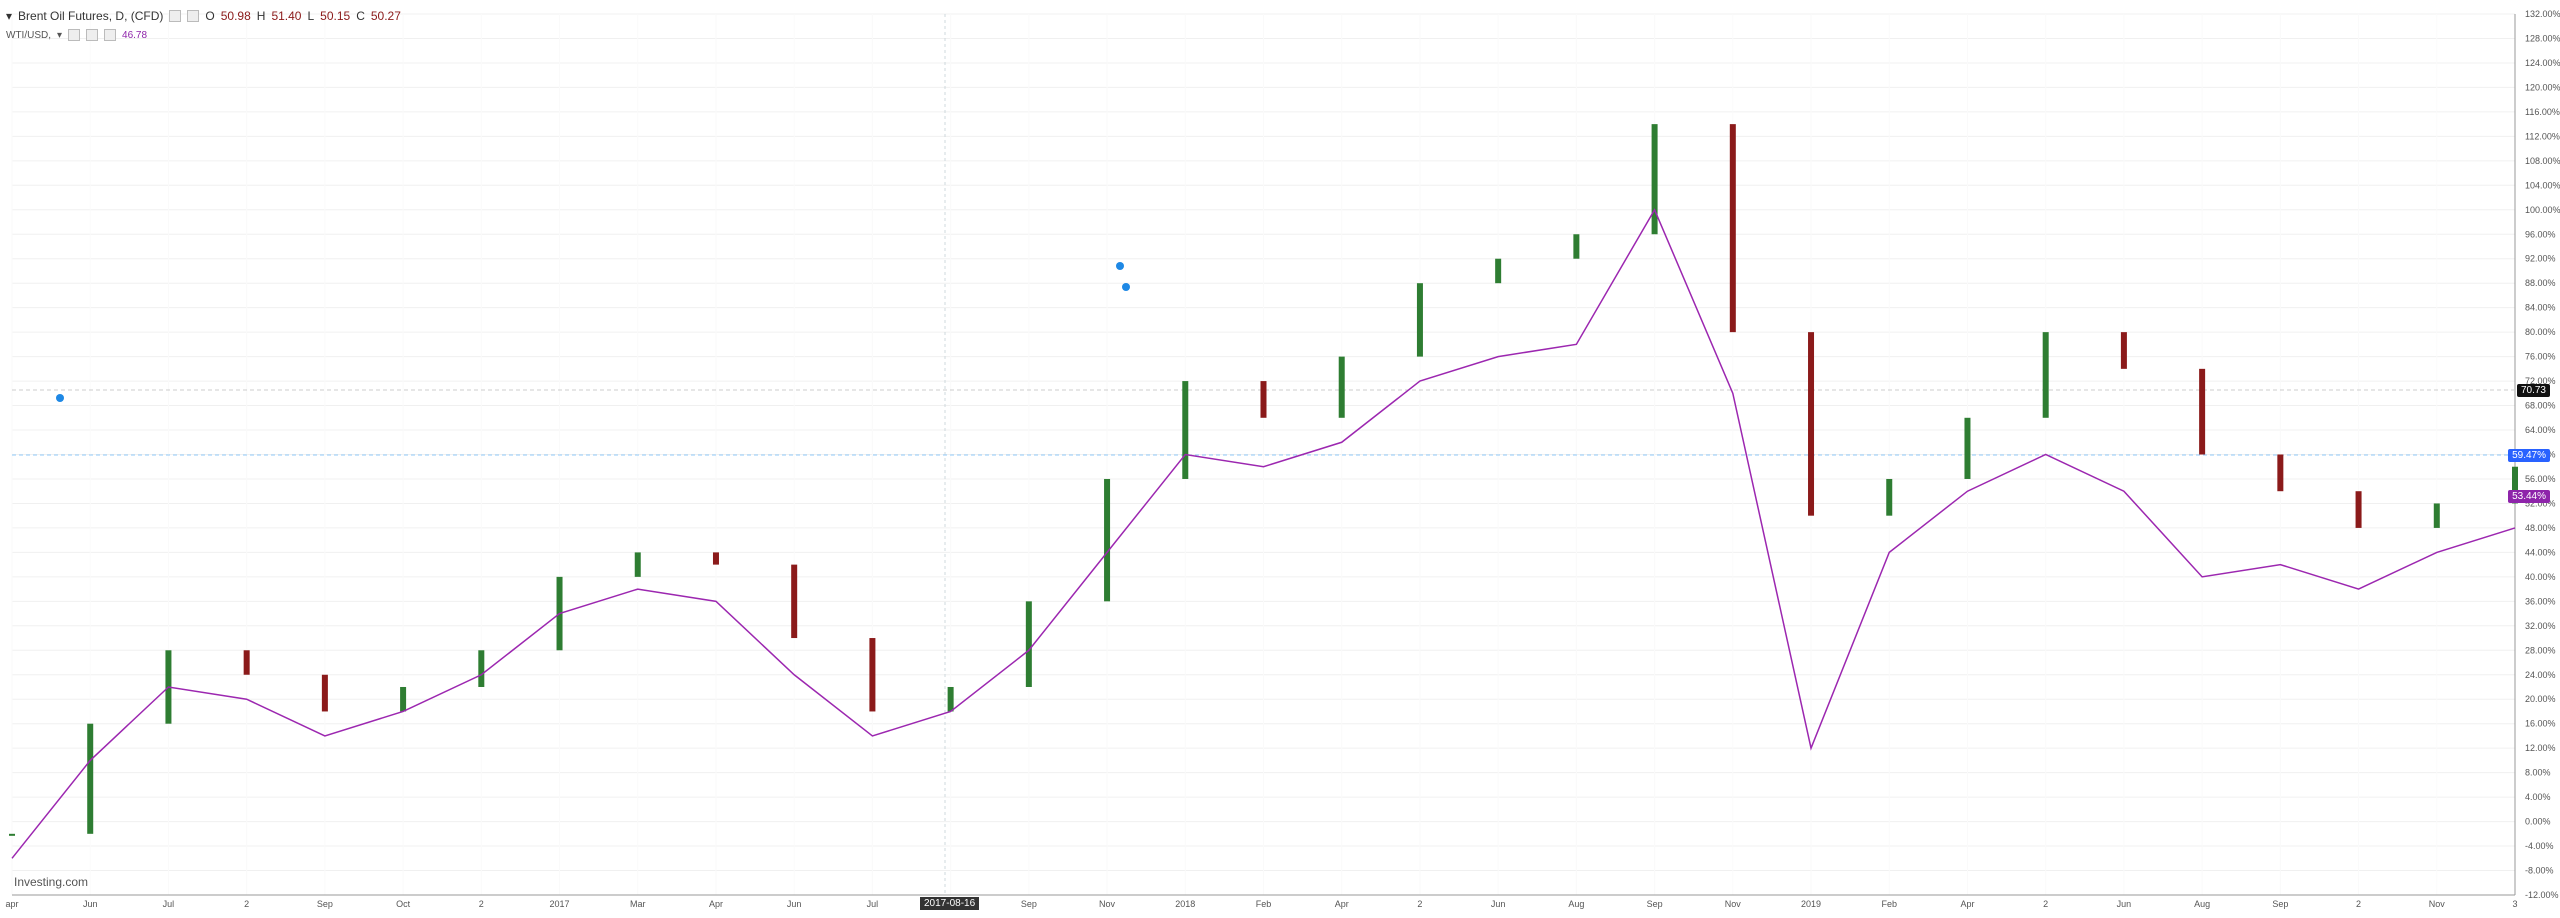  I want to click on x-tick-label: Feb, so click(1889, 904).